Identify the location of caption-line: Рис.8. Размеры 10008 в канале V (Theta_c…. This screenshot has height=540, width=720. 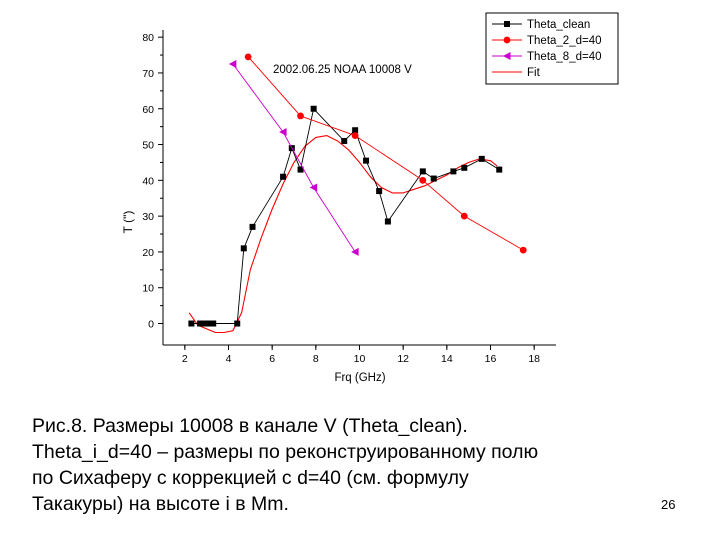
(250, 426).